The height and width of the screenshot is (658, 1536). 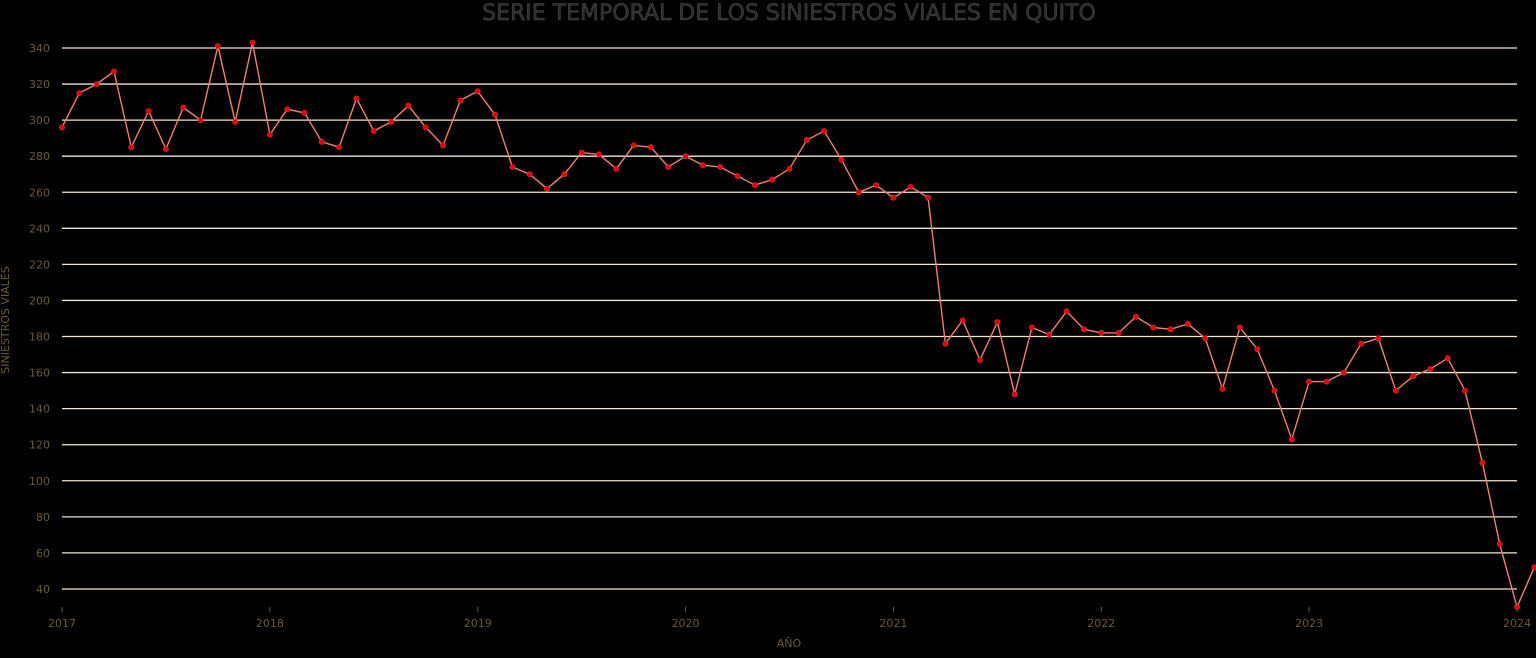 I want to click on y-tick-label: 160, so click(x=39, y=373).